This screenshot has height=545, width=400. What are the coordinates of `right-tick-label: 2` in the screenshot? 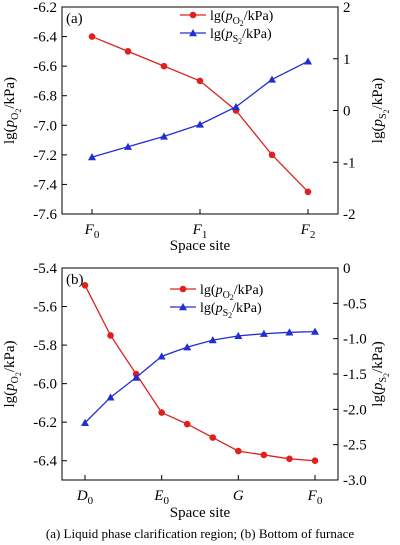 It's located at (347, 8).